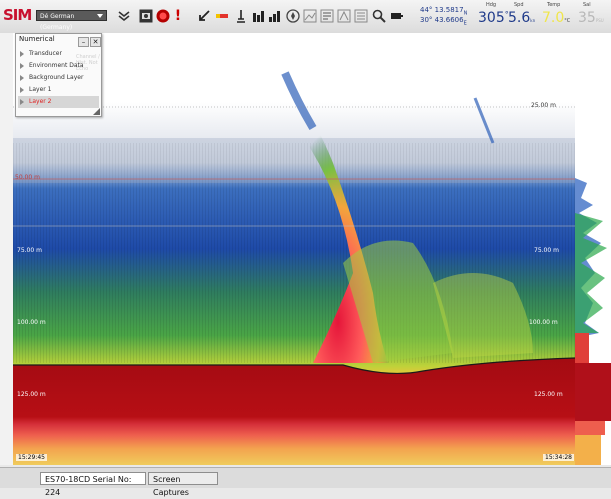  I want to click on depth-histogram, so click(593, 249).